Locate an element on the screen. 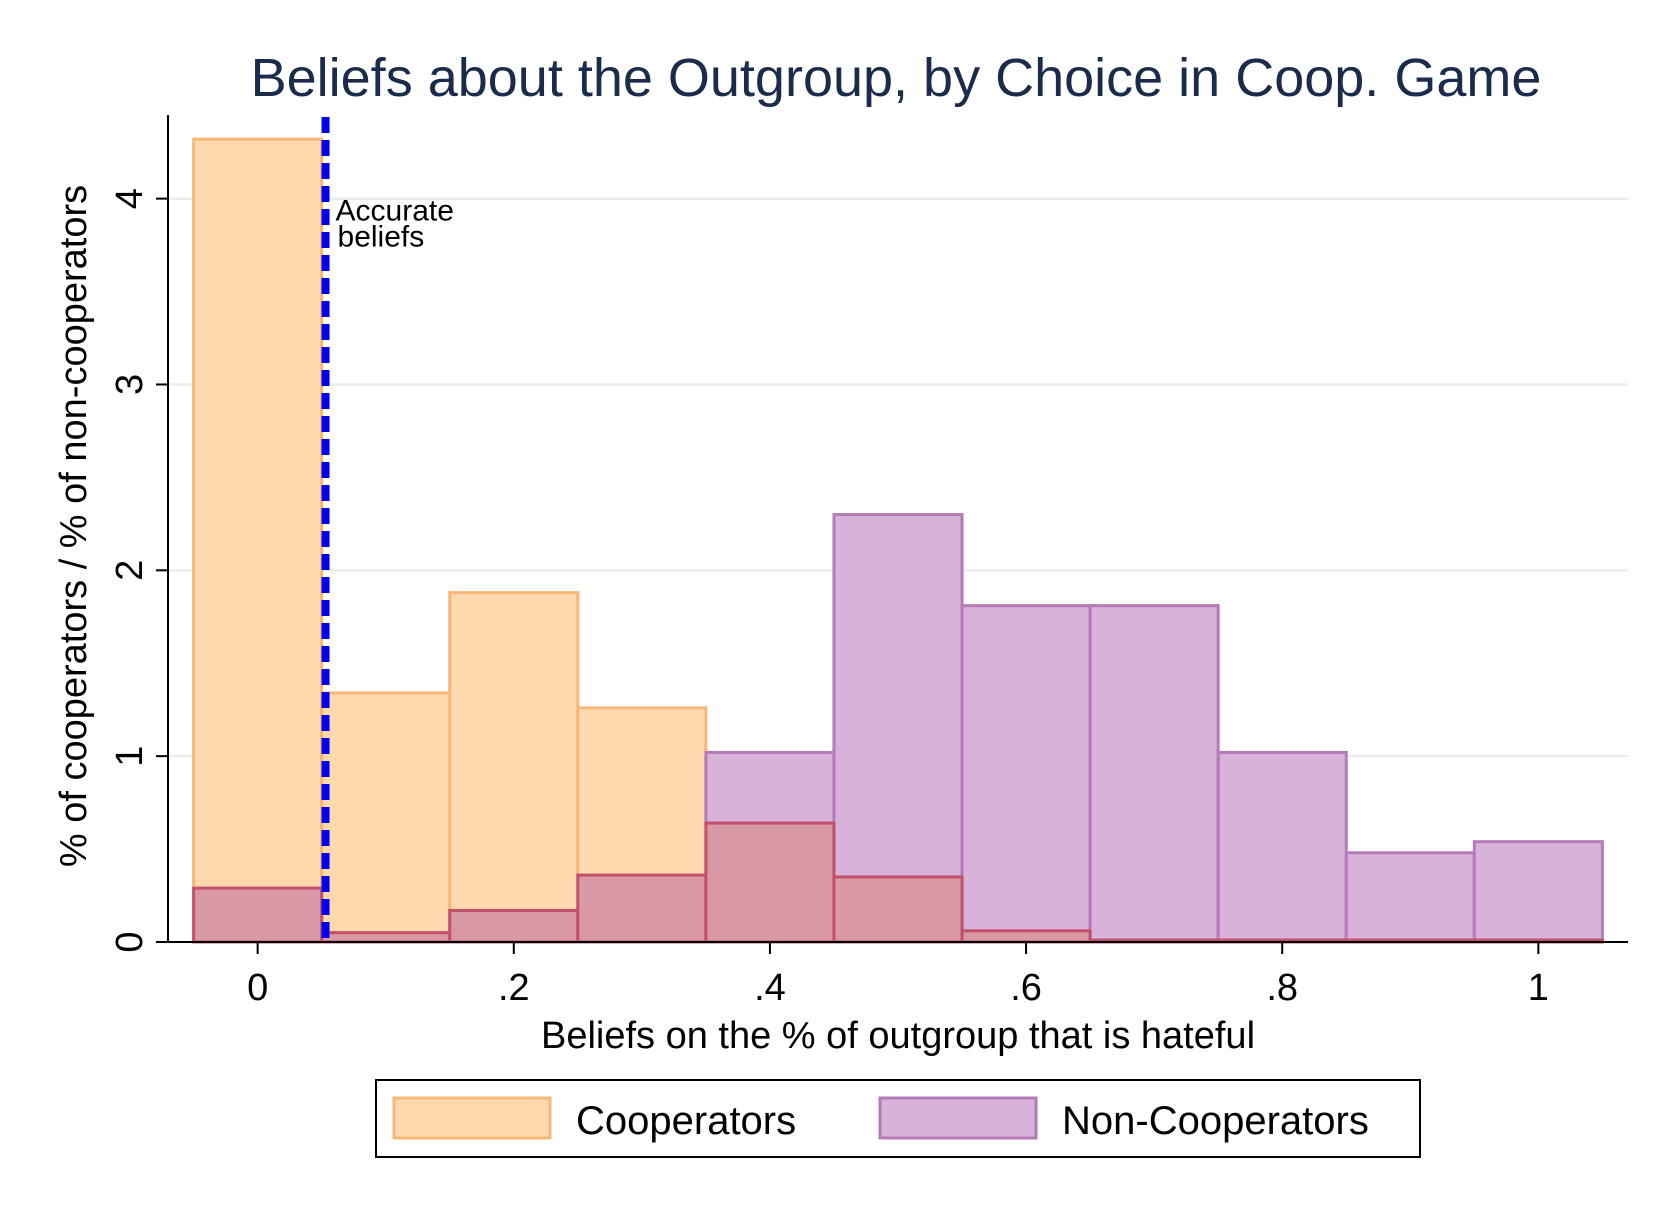 The height and width of the screenshot is (1216, 1672). y-tick-label-2: 2 is located at coordinates (130, 570).